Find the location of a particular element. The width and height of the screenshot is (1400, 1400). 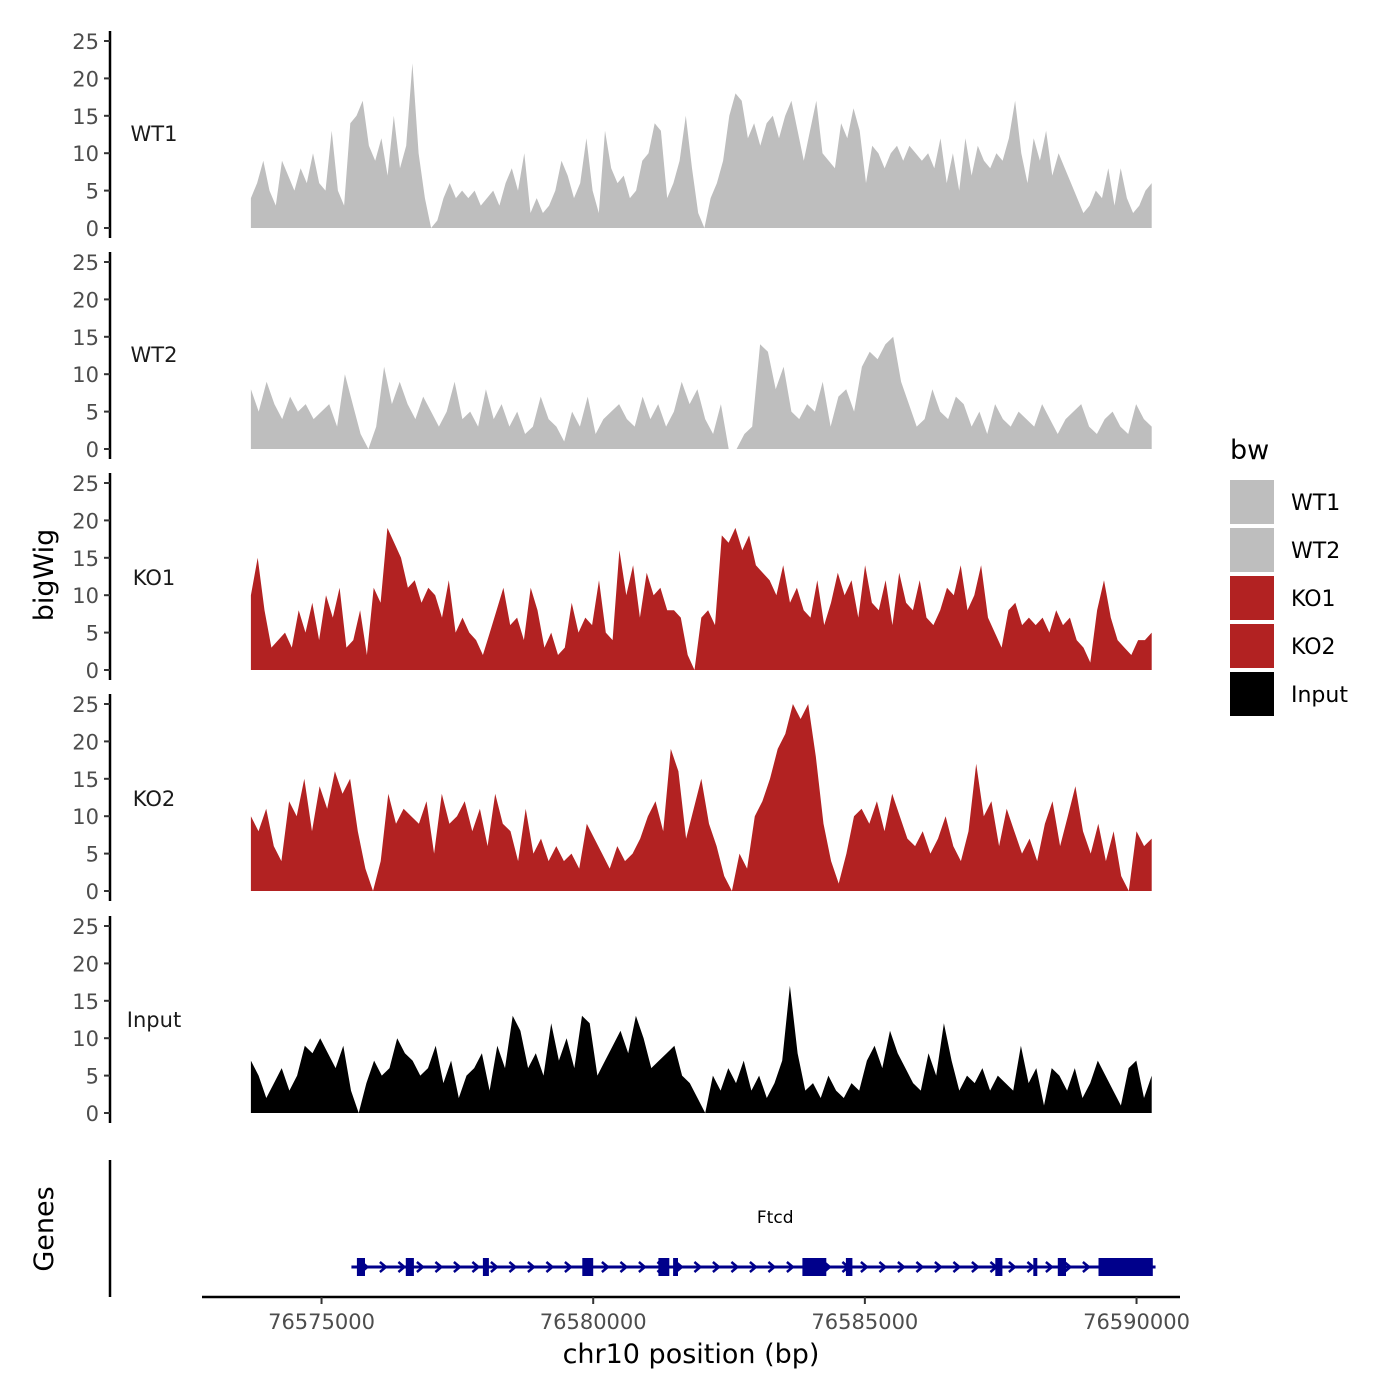

legend-label: WT1 is located at coordinates (1315, 503).